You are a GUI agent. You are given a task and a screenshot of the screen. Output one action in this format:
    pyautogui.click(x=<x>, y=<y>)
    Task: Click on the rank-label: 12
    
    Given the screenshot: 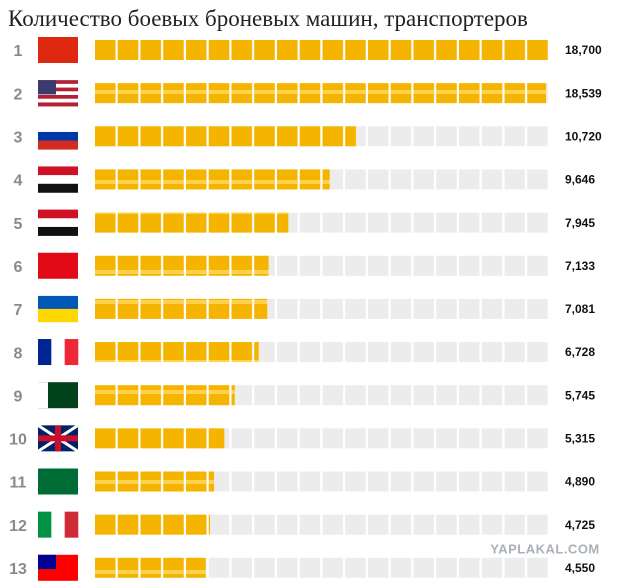 What is the action you would take?
    pyautogui.click(x=18, y=526)
    